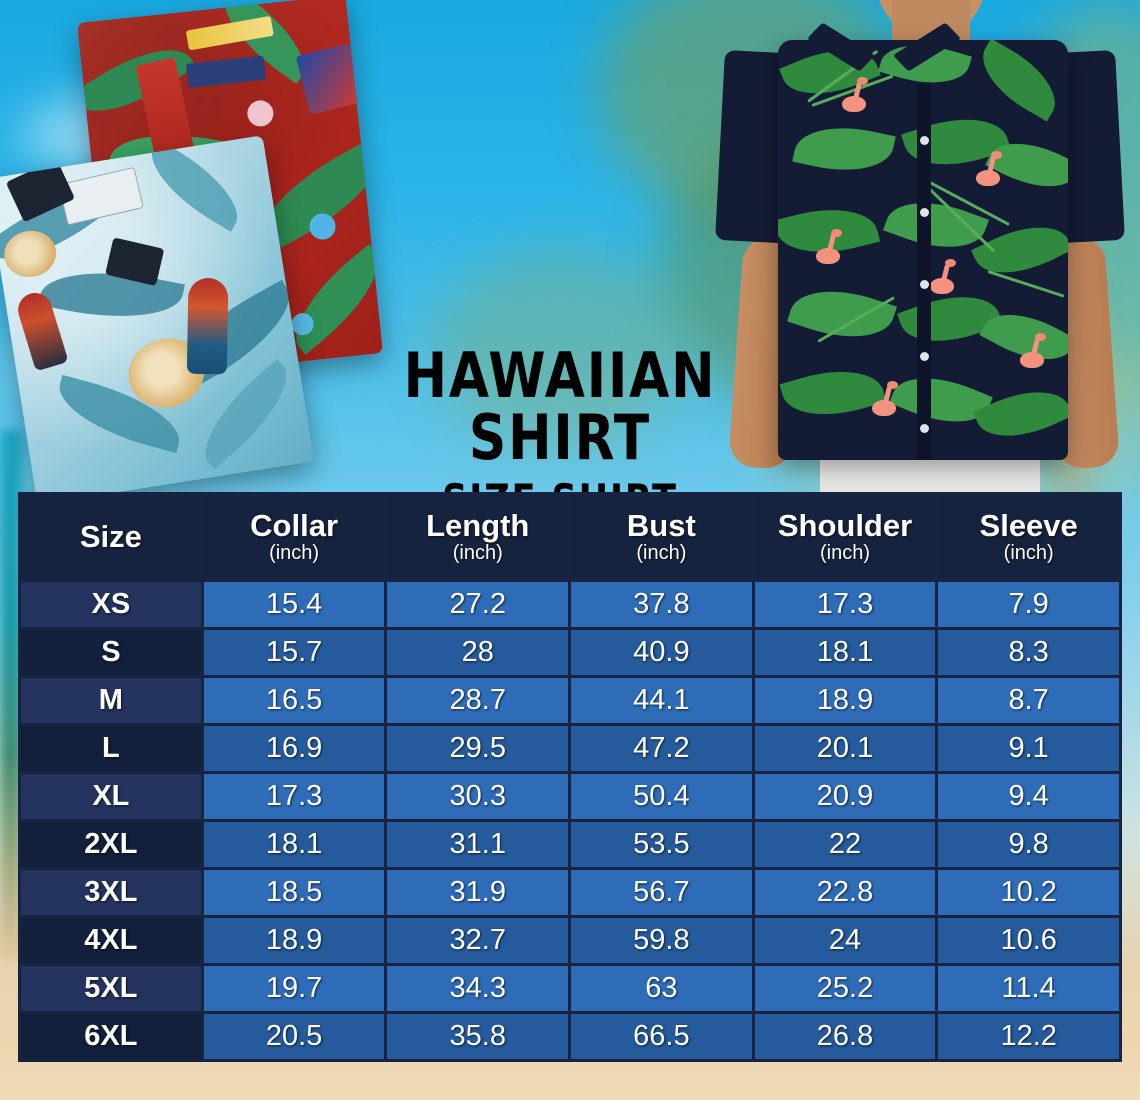 Image resolution: width=1140 pixels, height=1100 pixels. Describe the element at coordinates (111, 604) in the screenshot. I see `cell-size: XS` at that location.